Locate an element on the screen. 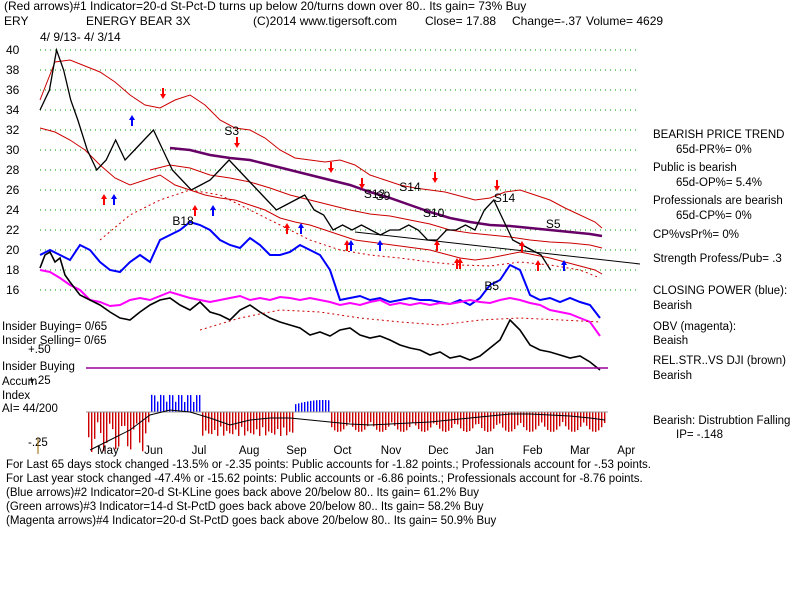  y-axis: 40 38 36 34 32 30 28 26 24 22 20 18 16 is located at coordinates (13, 170).